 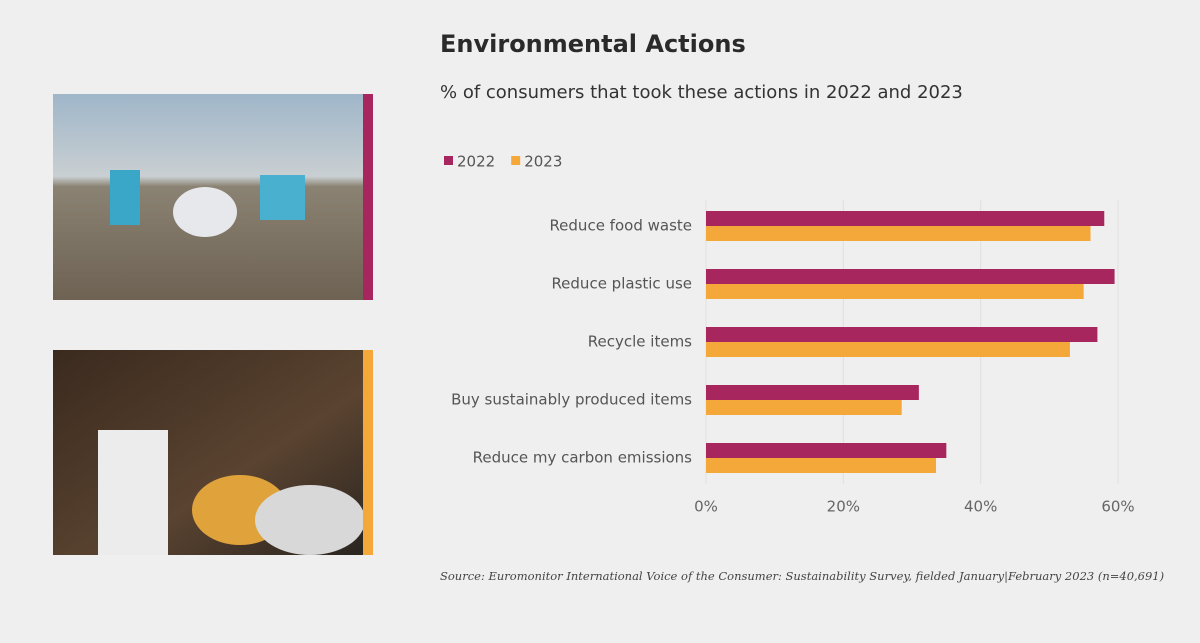 What do you see at coordinates (843, 507) in the screenshot?
I see `x-tick-label: 20%` at bounding box center [843, 507].